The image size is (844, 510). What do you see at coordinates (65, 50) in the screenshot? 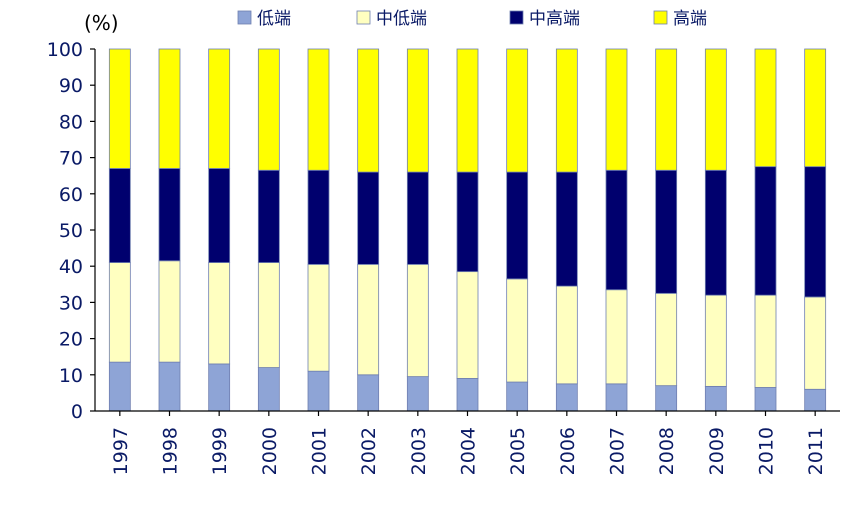
I see `y-tick-label: 100` at bounding box center [65, 50].